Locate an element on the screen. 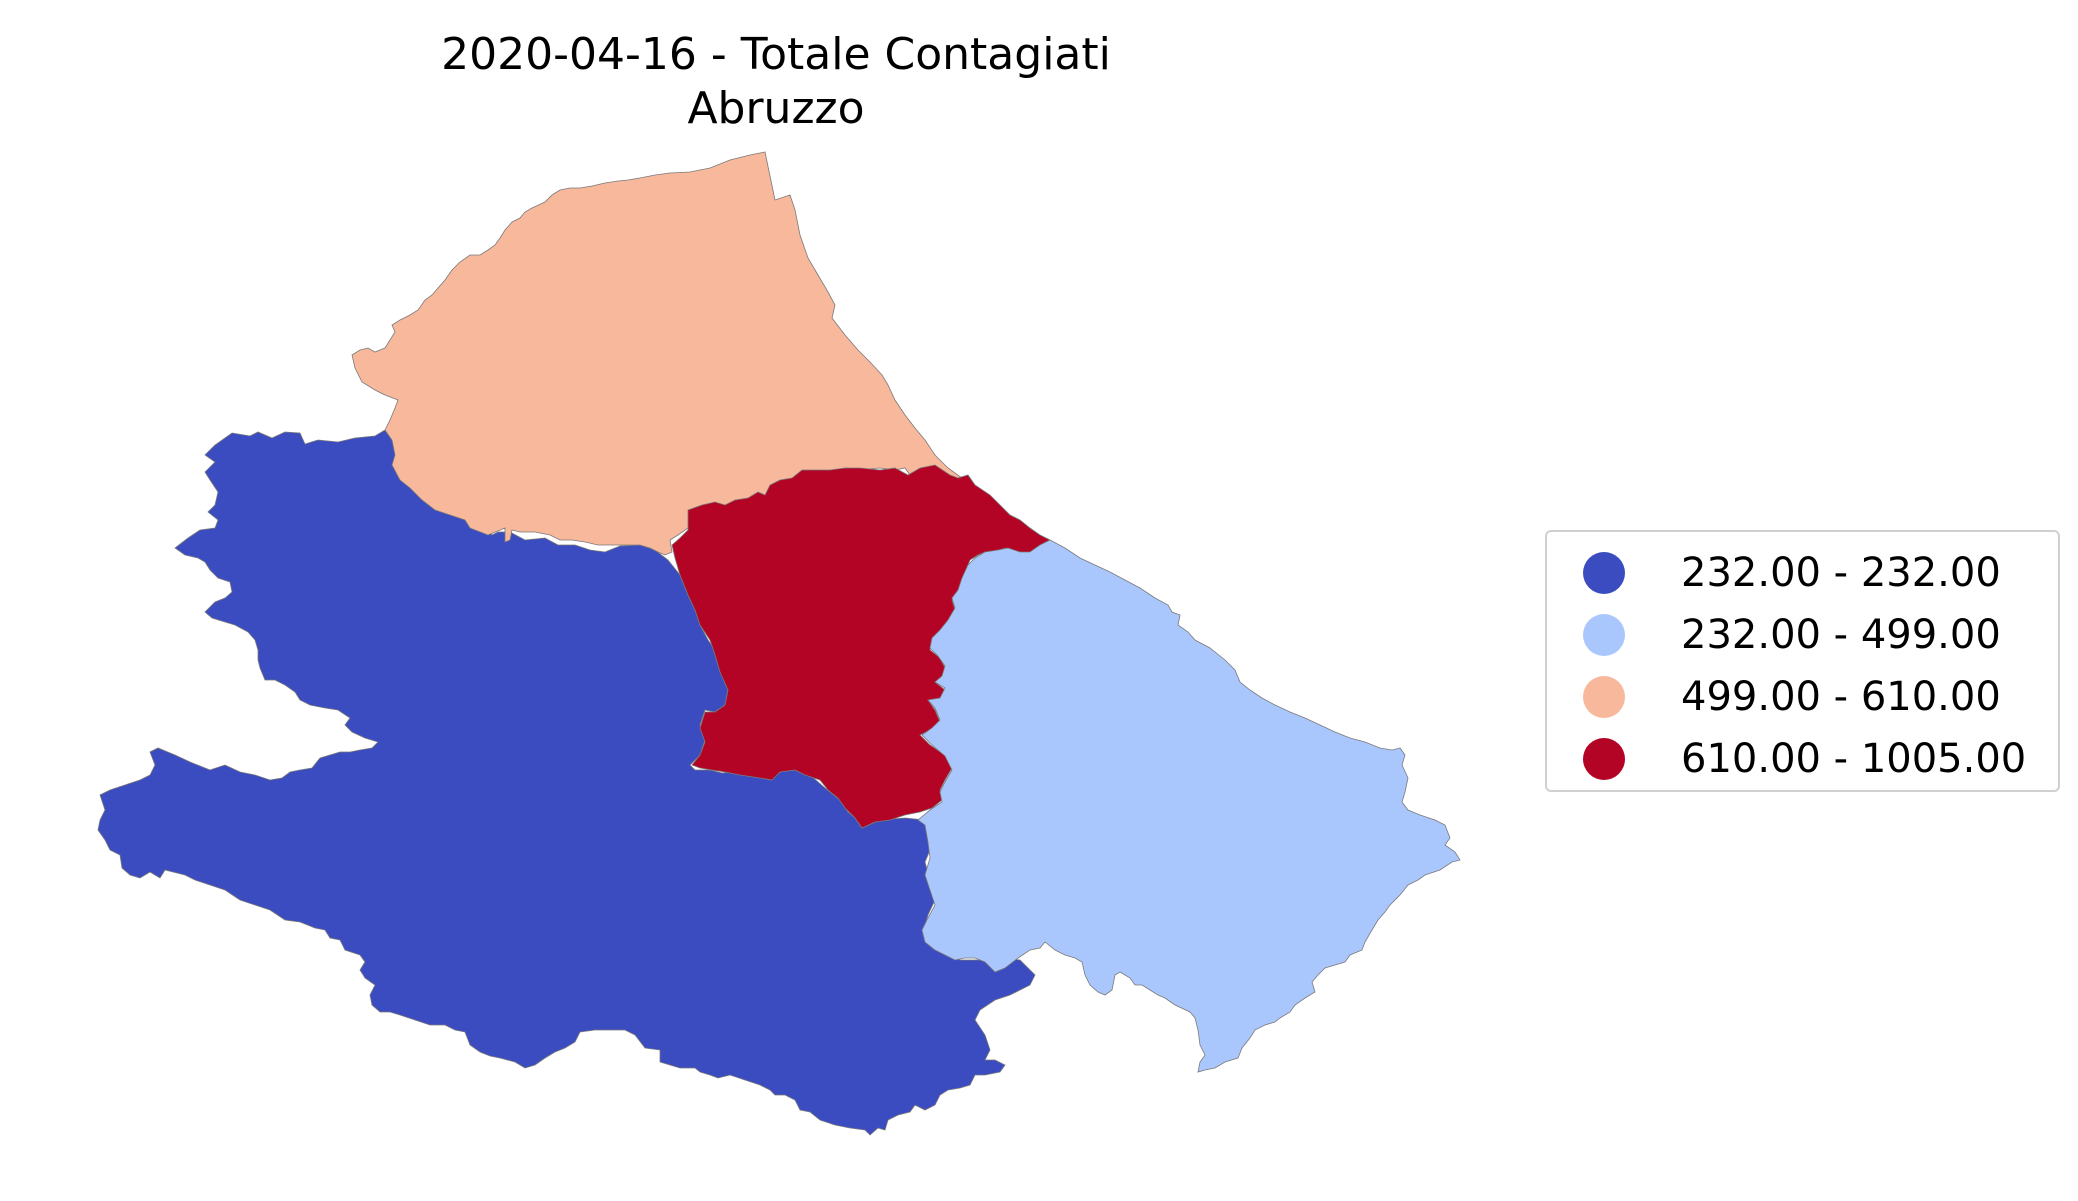  legend-label: 610.00 - 1005.00 is located at coordinates (1854, 759).